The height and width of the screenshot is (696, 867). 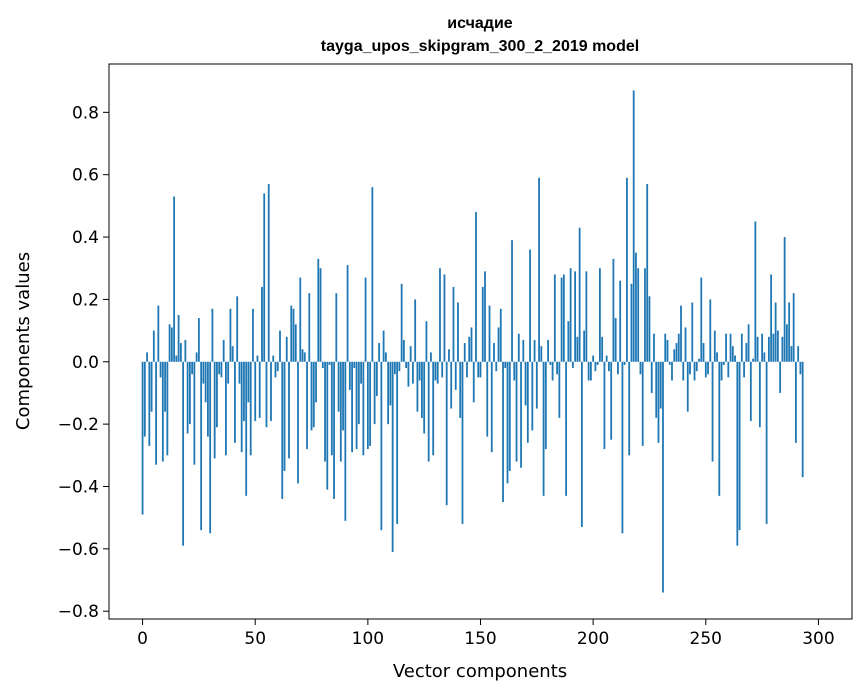 What do you see at coordinates (480, 639) in the screenshot?
I see `x-tick-label: 150` at bounding box center [480, 639].